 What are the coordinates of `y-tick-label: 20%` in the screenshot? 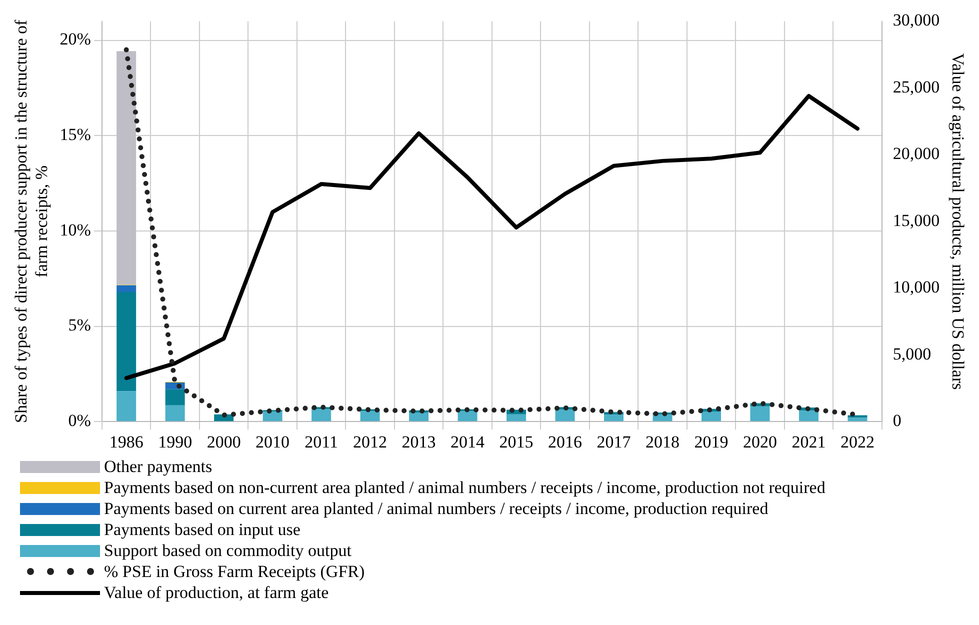 It's located at (75, 39).